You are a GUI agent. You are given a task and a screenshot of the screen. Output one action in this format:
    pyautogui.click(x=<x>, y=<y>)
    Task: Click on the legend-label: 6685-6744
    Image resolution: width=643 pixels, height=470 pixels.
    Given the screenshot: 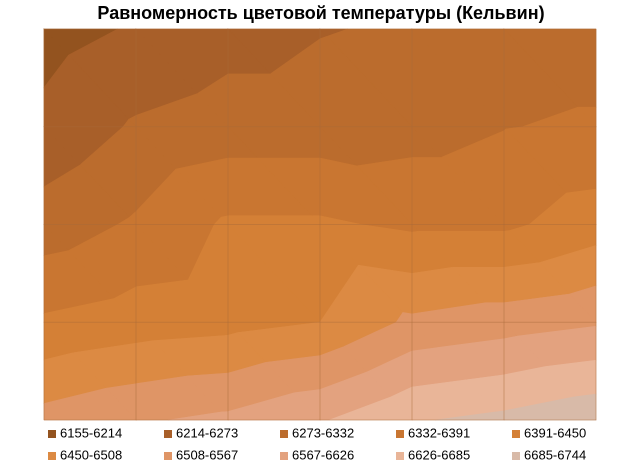 What is the action you would take?
    pyautogui.click(x=555, y=454)
    